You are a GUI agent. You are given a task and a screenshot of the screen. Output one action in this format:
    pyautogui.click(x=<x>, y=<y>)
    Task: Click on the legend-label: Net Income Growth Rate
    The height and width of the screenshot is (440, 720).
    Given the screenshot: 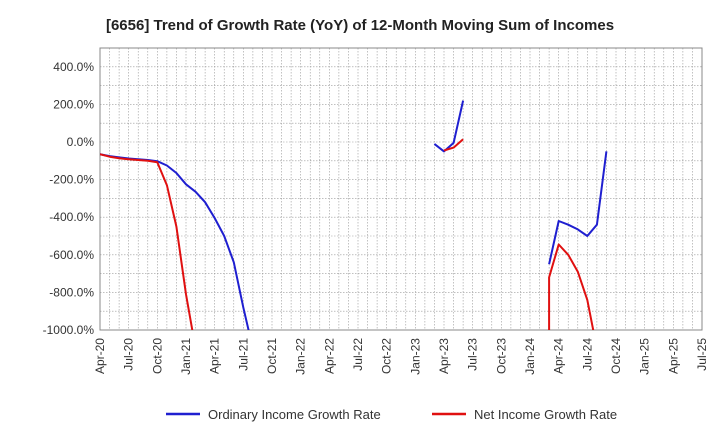 What is the action you would take?
    pyautogui.click(x=545, y=414)
    